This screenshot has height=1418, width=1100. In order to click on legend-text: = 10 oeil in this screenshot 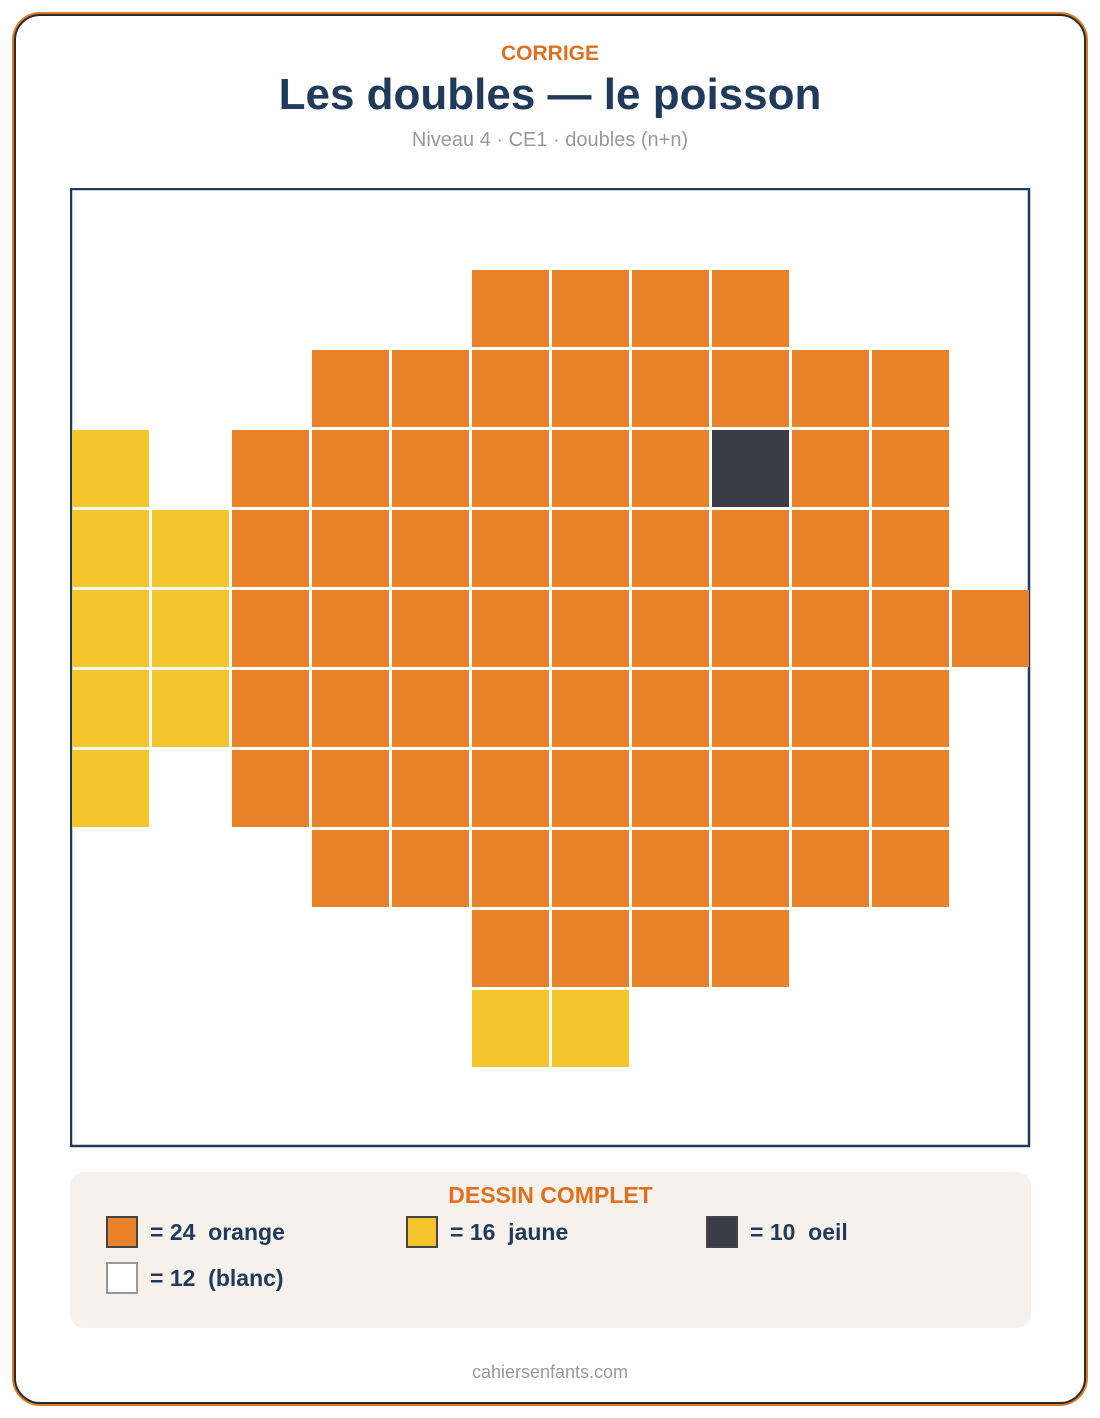, I will do `click(799, 1231)`.